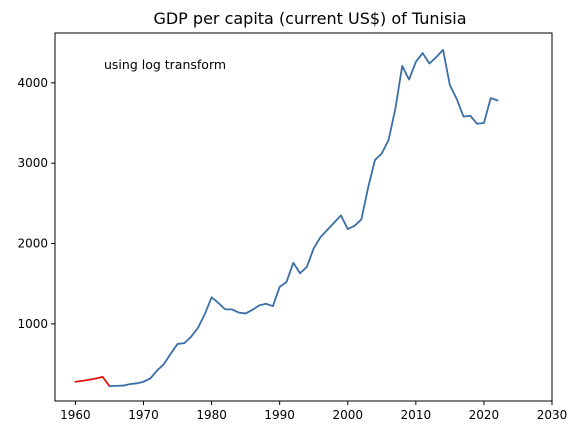  I want to click on x-tick-label: 2000, so click(347, 415).